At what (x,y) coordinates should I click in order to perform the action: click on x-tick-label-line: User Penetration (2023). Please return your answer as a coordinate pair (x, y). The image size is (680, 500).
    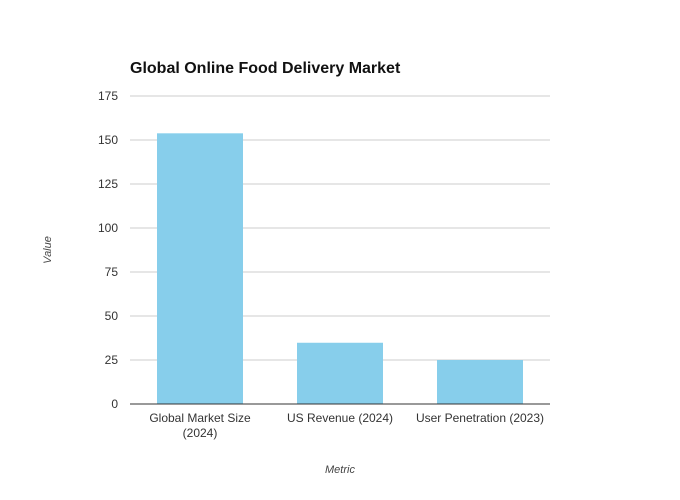
    Looking at the image, I should click on (480, 418).